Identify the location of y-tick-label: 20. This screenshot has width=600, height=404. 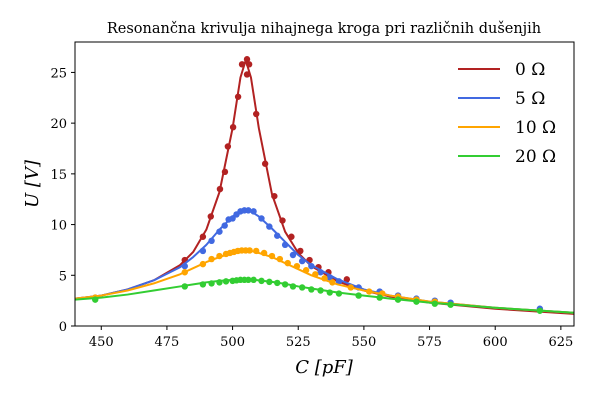
(58, 124).